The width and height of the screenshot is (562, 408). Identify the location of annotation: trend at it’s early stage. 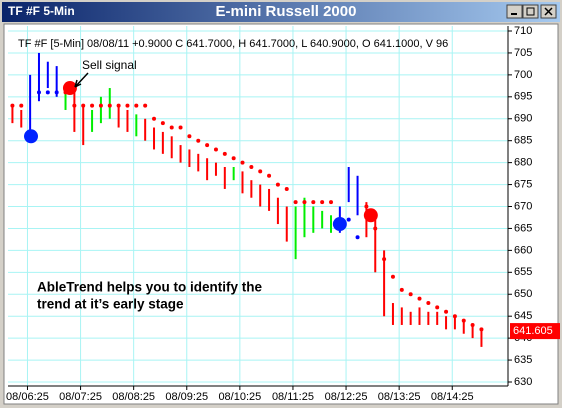
(110, 304).